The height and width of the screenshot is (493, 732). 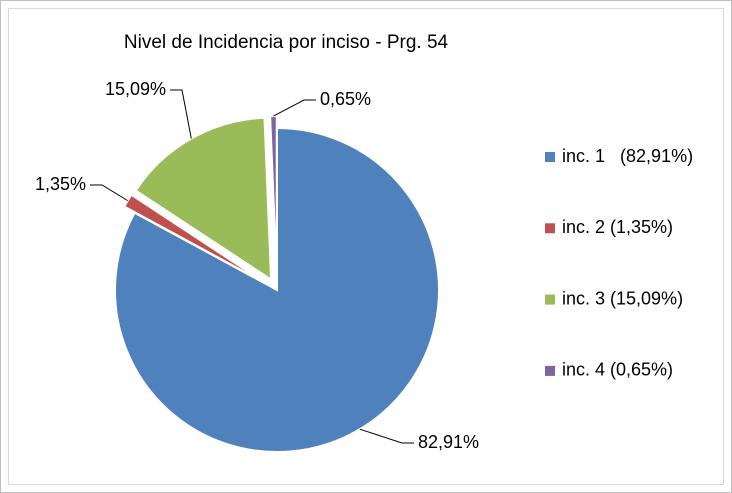 I want to click on chart-title: Nivel de Incidencia por inciso - Prg. 54, so click(x=286, y=42).